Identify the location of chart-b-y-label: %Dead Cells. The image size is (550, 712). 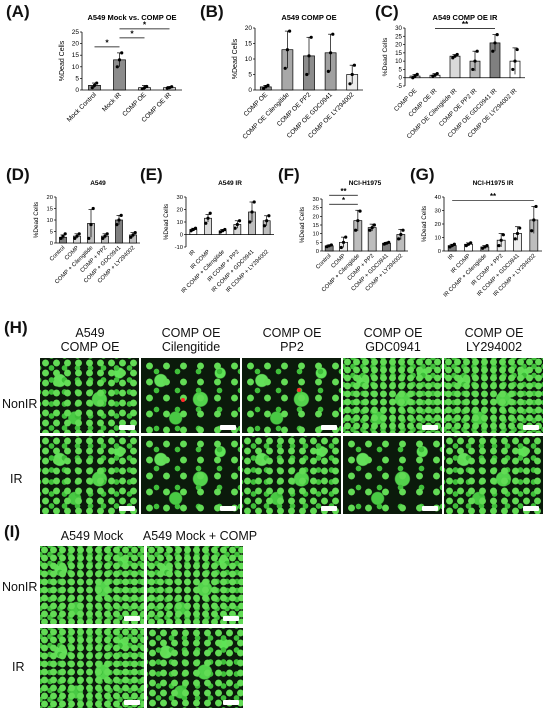
(235, 58).